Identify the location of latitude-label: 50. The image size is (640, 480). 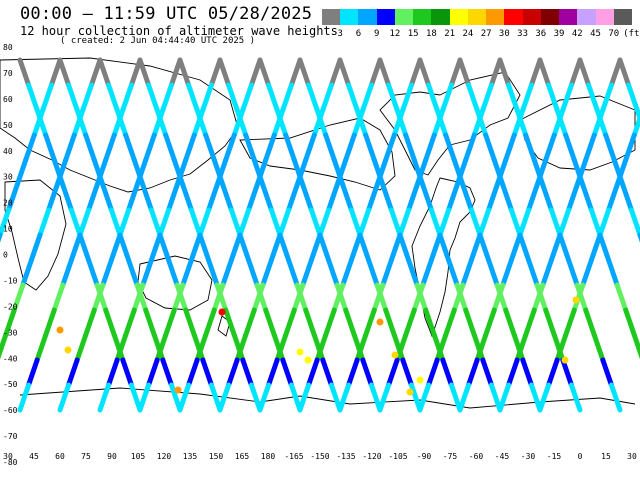
(8, 125).